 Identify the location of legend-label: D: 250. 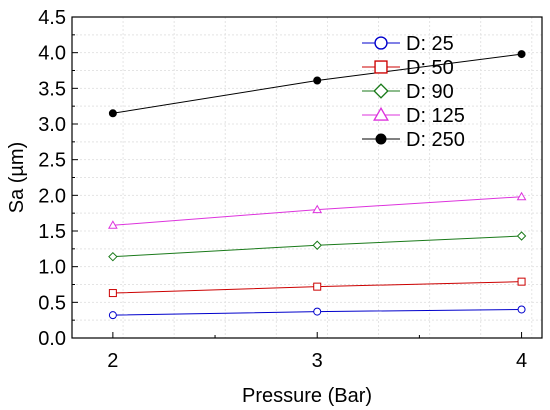
(435, 140).